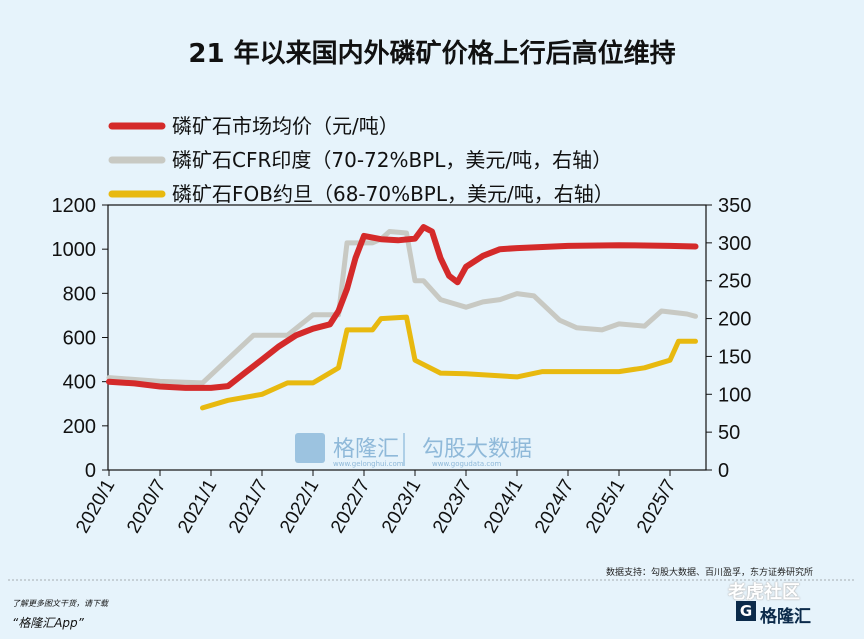 The image size is (864, 639). Describe the element at coordinates (366, 449) in the screenshot. I see `watermark-left: 格隆汇` at that location.